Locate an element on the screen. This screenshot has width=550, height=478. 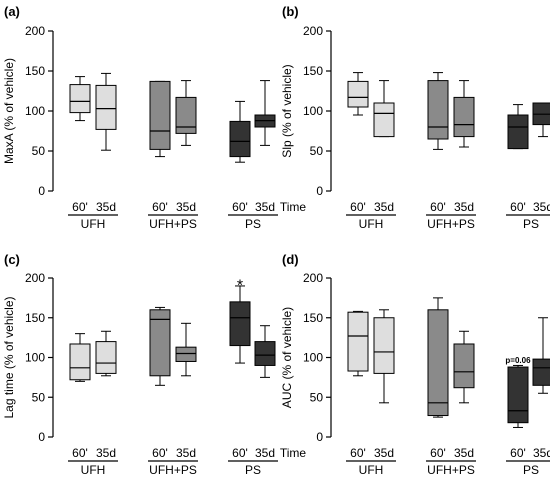
box-ufh-60min is located at coordinates (80, 358).